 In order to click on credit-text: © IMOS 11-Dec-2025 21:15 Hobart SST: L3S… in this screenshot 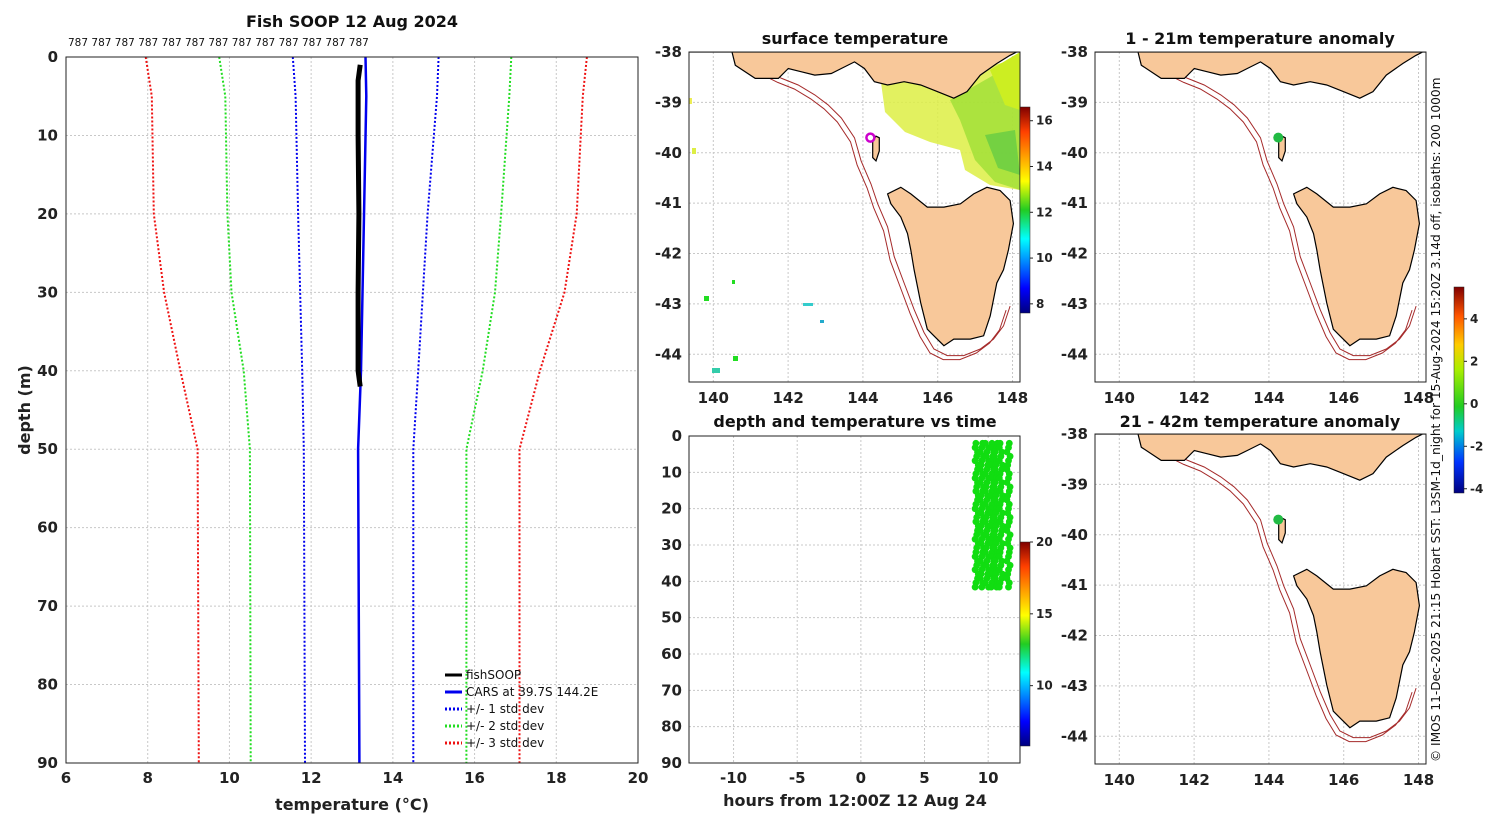, I will do `click(1436, 420)`.